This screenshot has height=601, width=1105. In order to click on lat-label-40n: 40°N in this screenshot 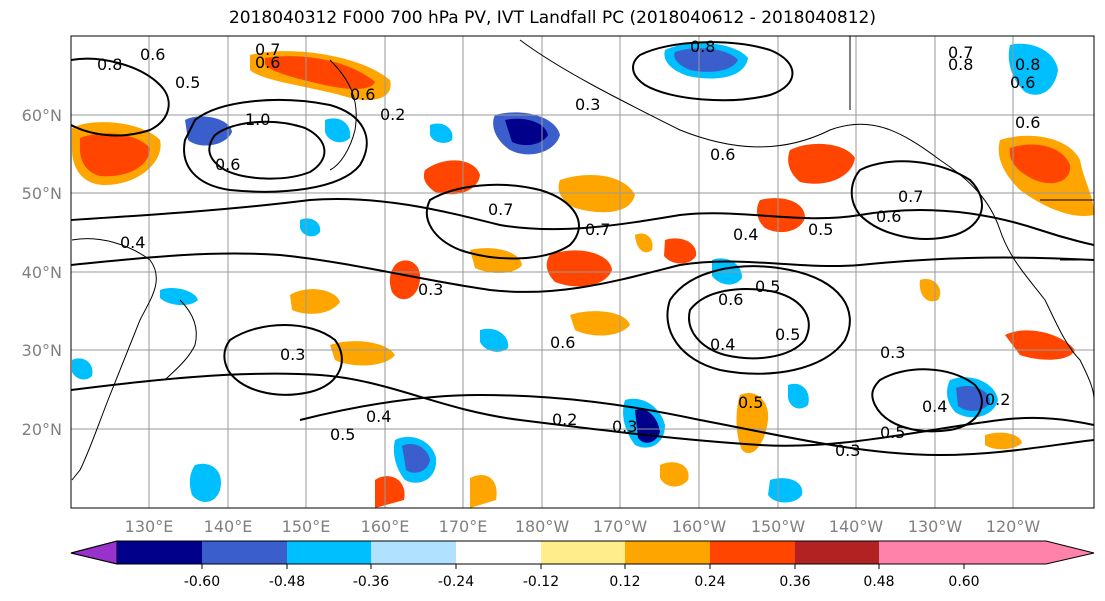, I will do `click(42, 272)`.